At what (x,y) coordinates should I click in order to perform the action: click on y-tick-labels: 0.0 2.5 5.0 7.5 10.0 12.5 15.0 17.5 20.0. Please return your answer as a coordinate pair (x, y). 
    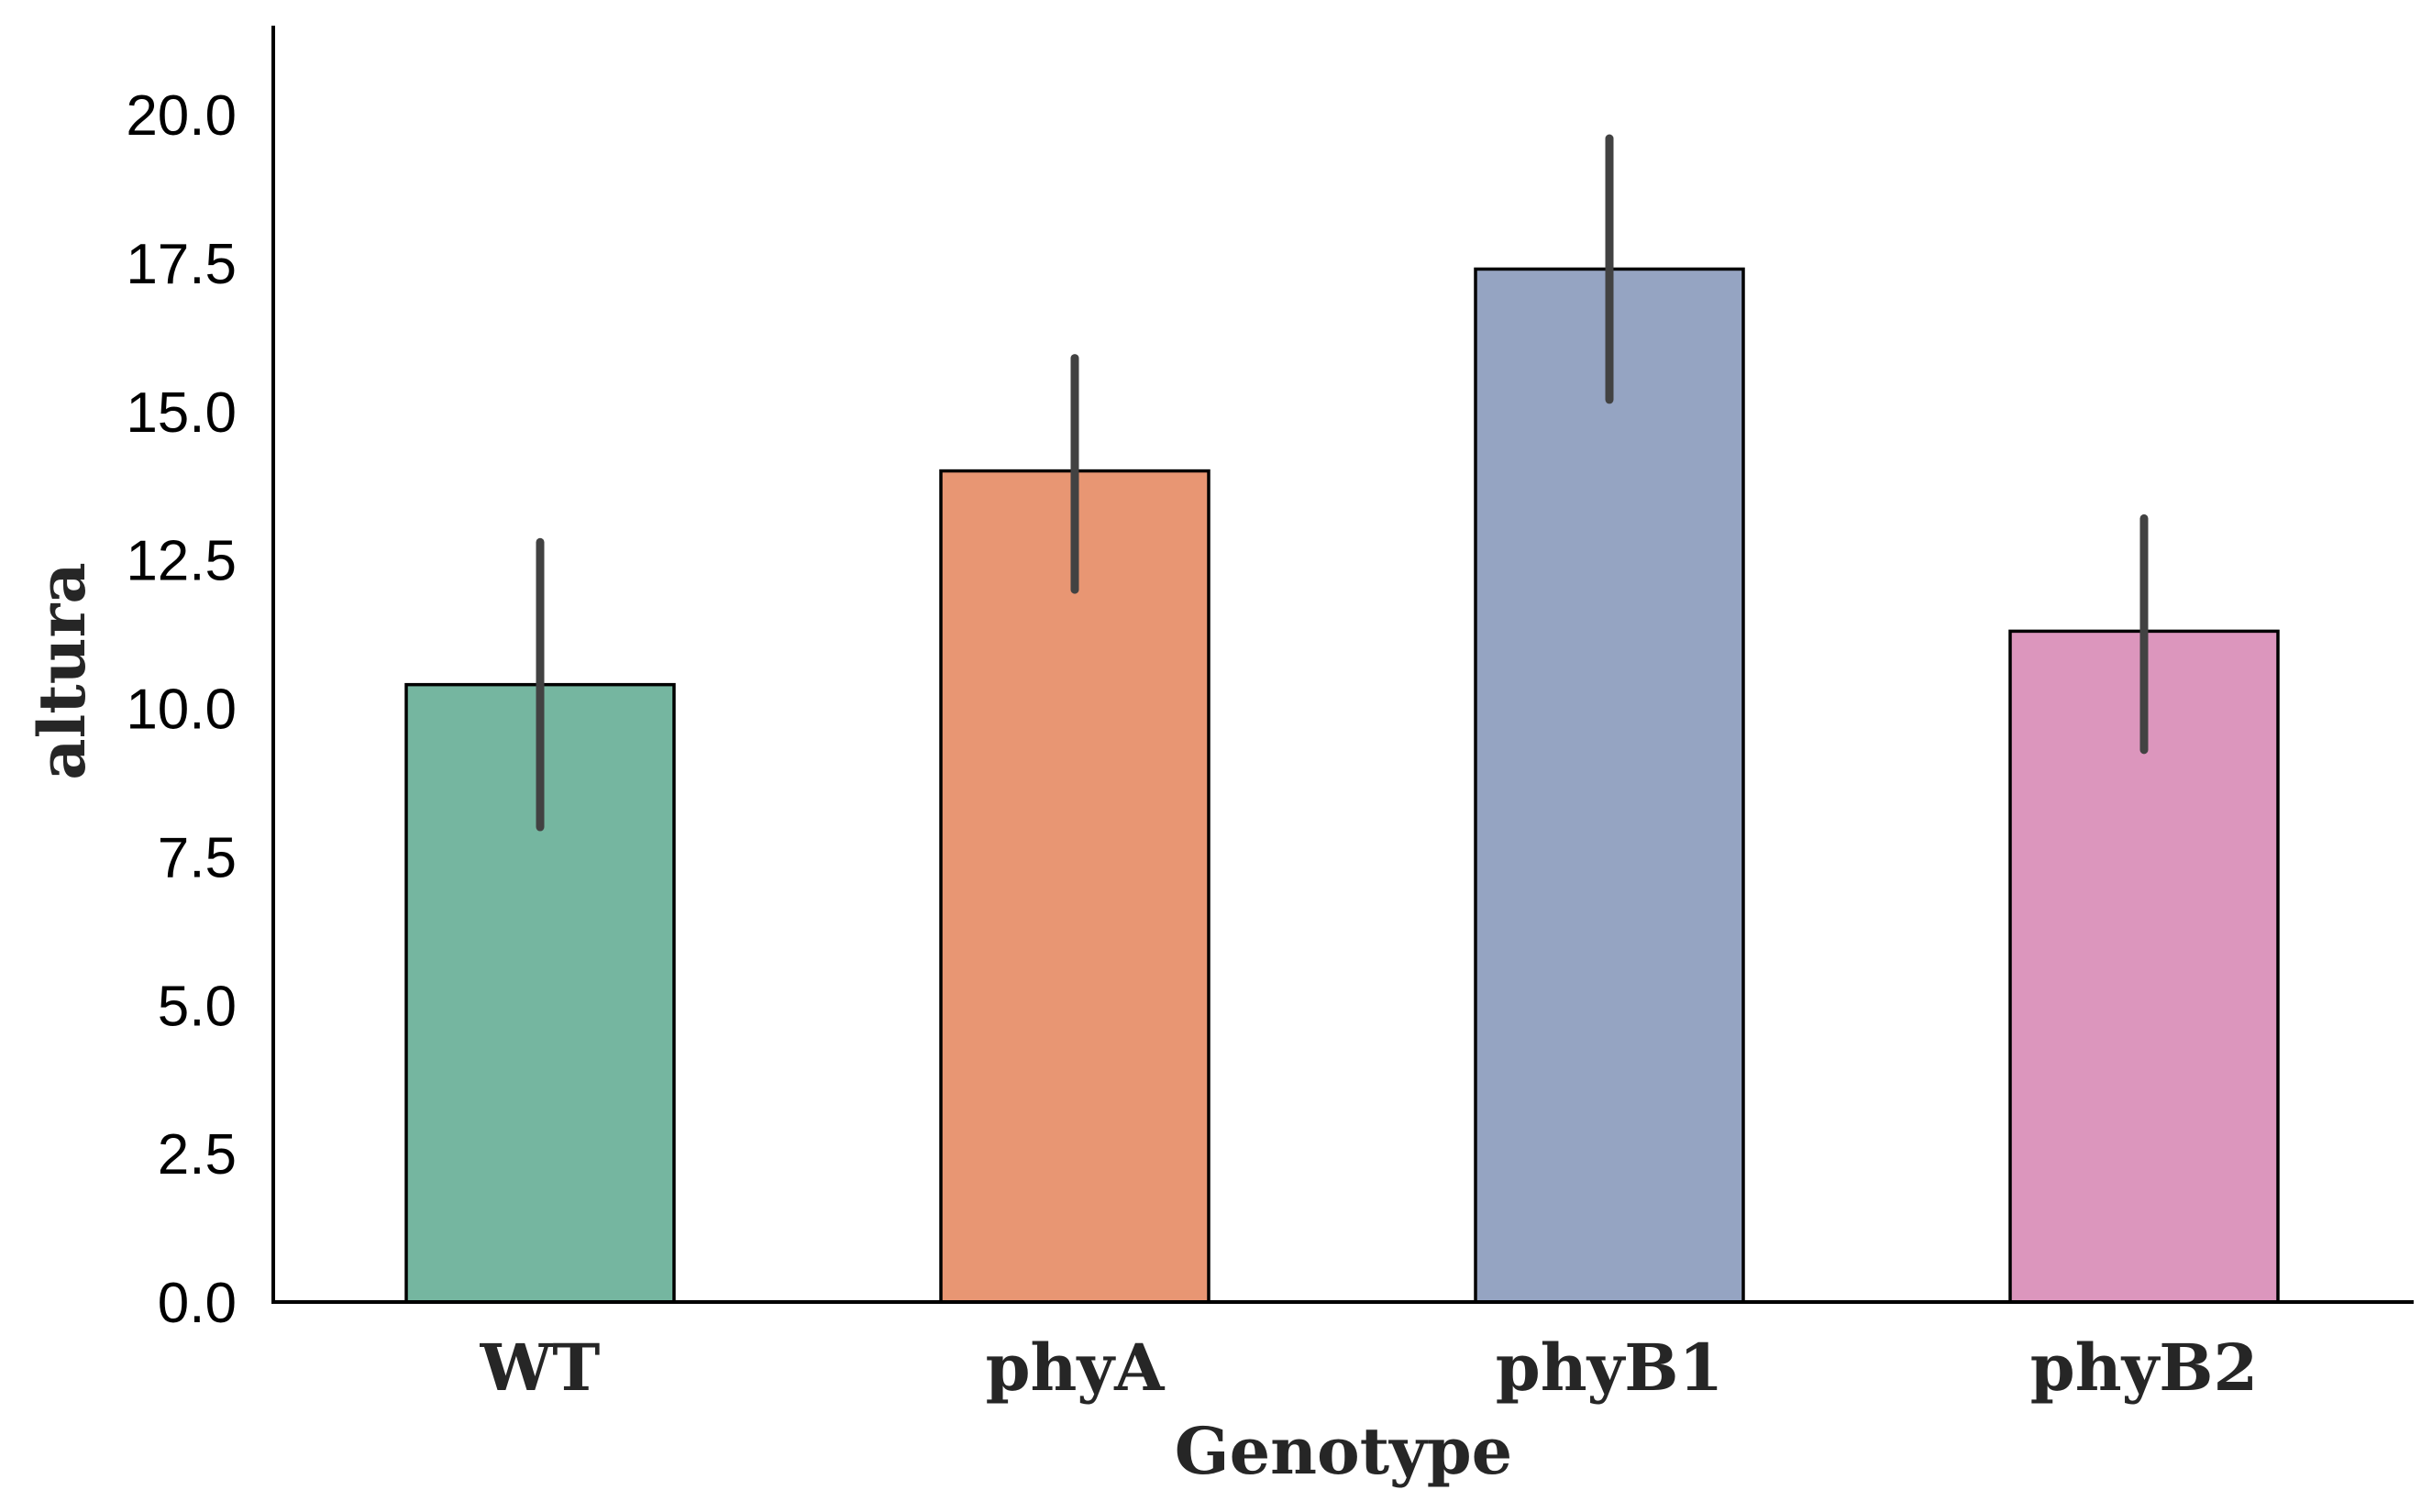
    Looking at the image, I should click on (181, 709).